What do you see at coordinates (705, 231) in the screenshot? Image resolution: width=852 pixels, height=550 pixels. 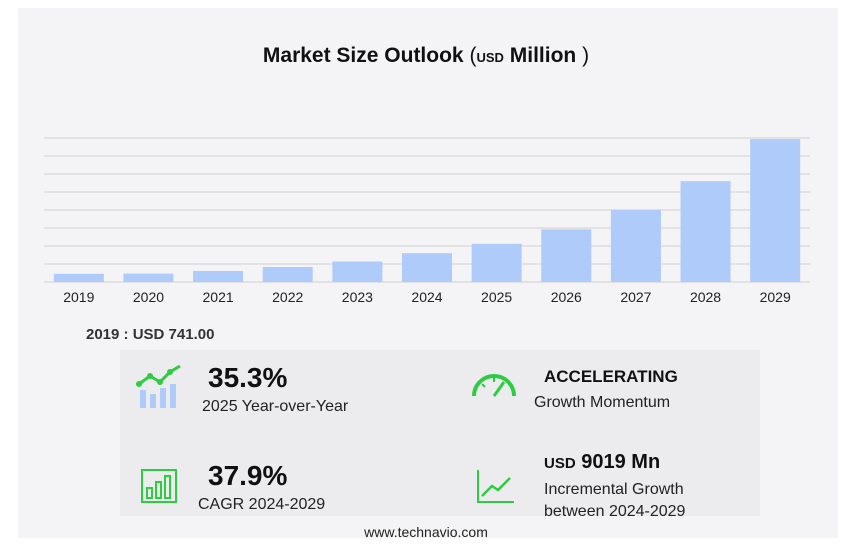 I see `bar-2028` at bounding box center [705, 231].